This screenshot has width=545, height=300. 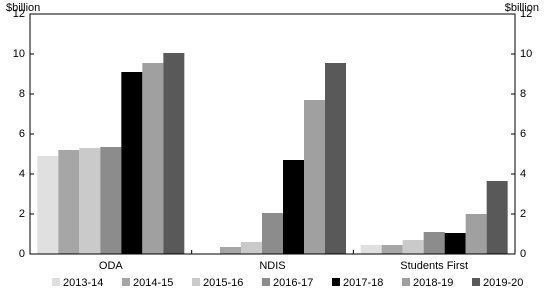 I want to click on legend-label: 2015-16, so click(x=223, y=283).